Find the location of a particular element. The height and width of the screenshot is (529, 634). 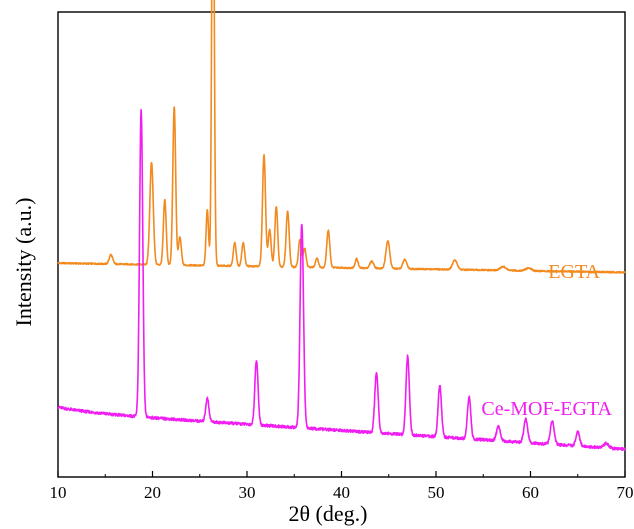

x-tick-label: 20 is located at coordinates (152, 492).